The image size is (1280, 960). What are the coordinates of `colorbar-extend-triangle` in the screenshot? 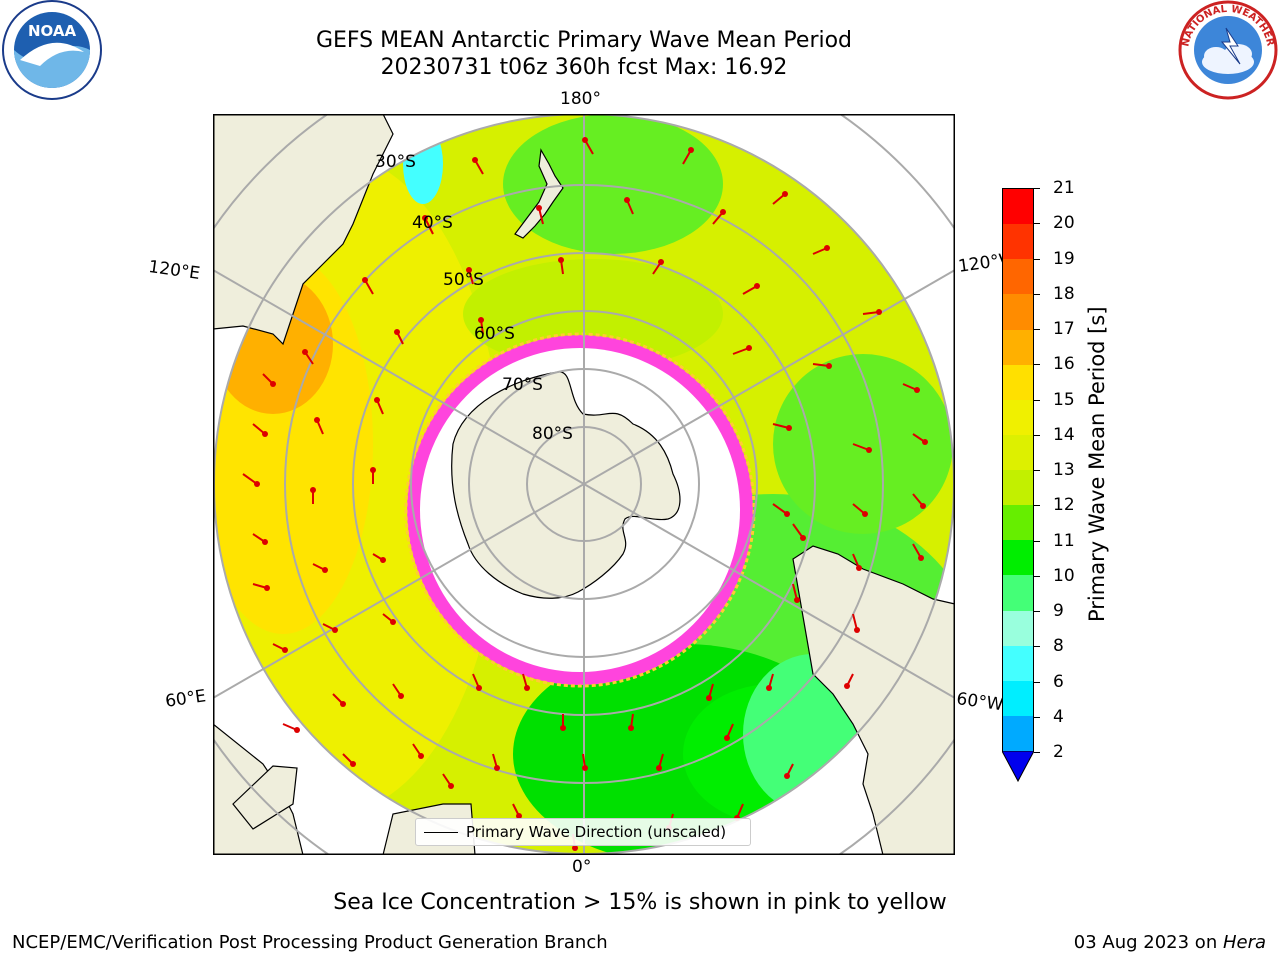 It's located at (1018, 767).